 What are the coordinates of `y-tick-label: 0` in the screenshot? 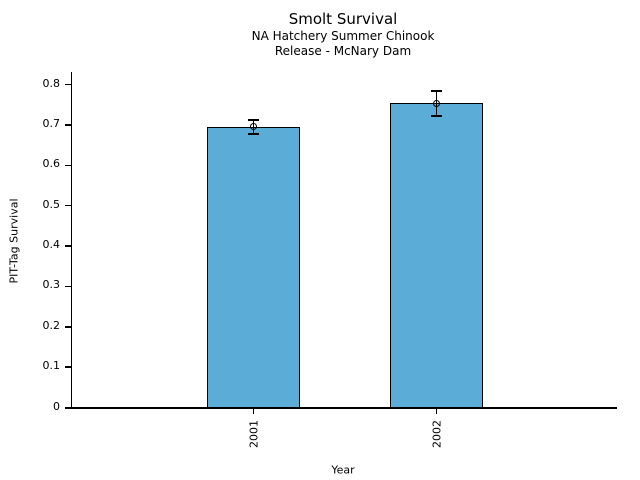 It's located at (56, 406).